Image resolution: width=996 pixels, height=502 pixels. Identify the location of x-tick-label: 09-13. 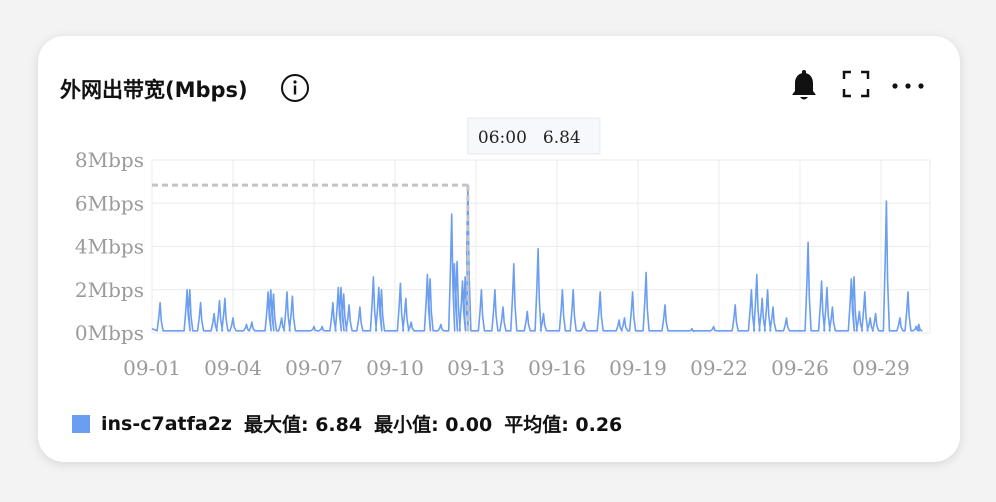
(476, 368).